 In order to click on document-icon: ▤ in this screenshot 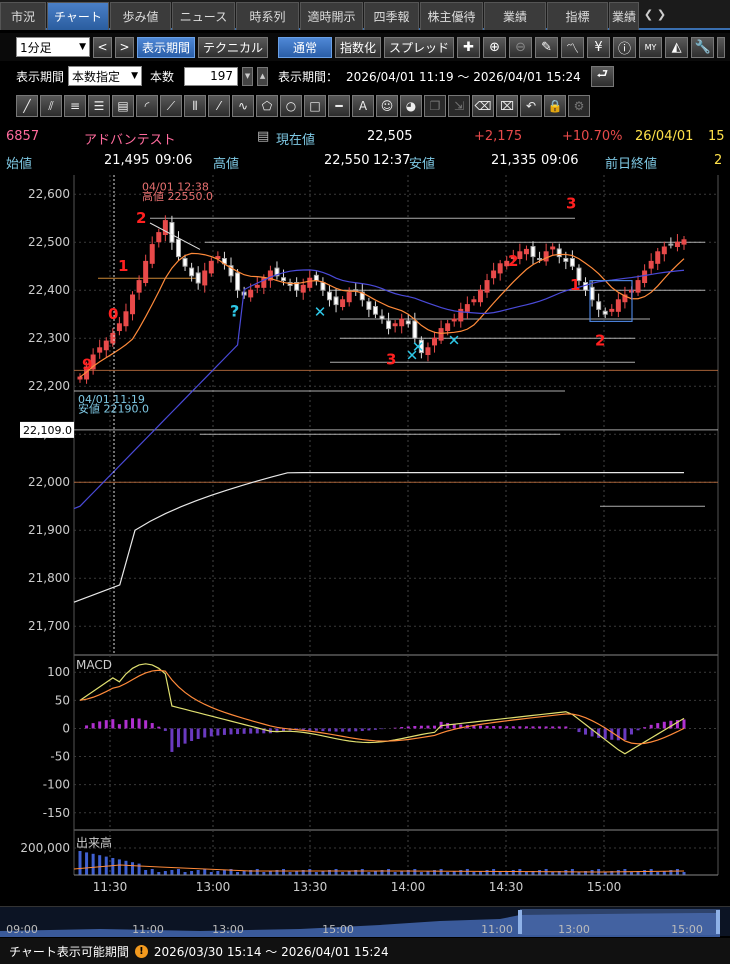, I will do `click(263, 136)`.